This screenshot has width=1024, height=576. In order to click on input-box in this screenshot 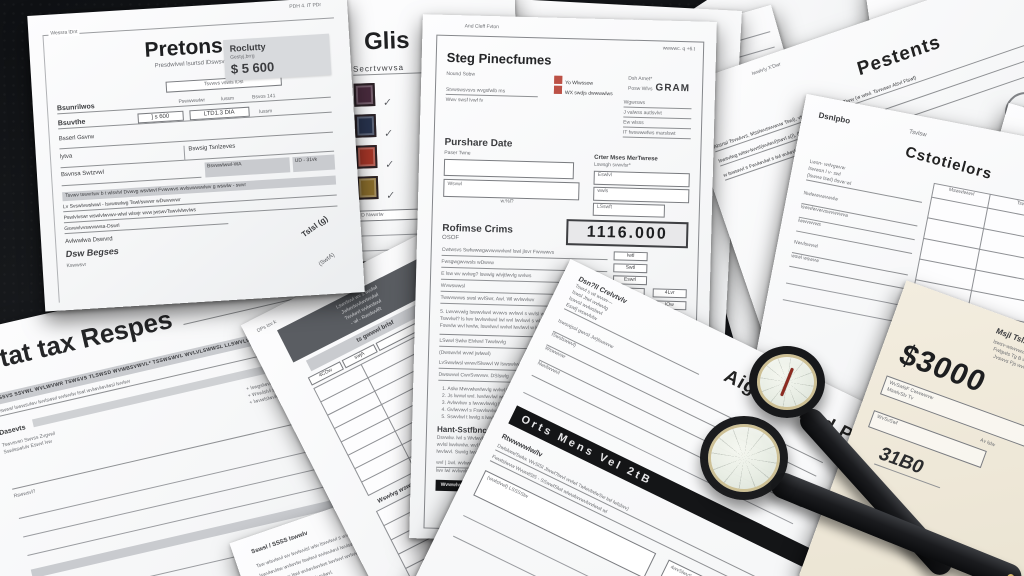, I will do `click(509, 169)`.